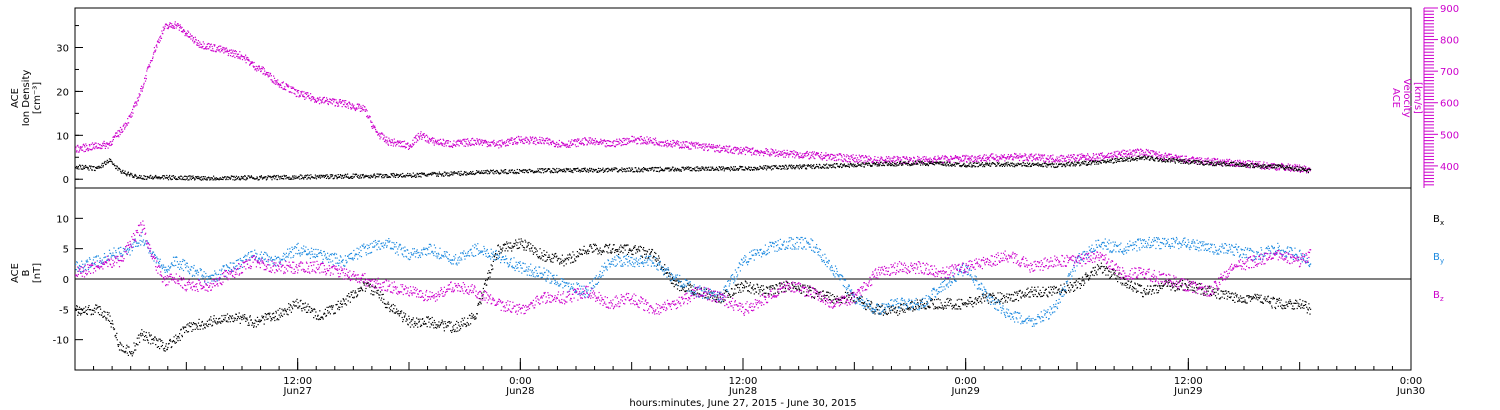  I want to click on bottom-tick-label: -5, so click(64, 310).